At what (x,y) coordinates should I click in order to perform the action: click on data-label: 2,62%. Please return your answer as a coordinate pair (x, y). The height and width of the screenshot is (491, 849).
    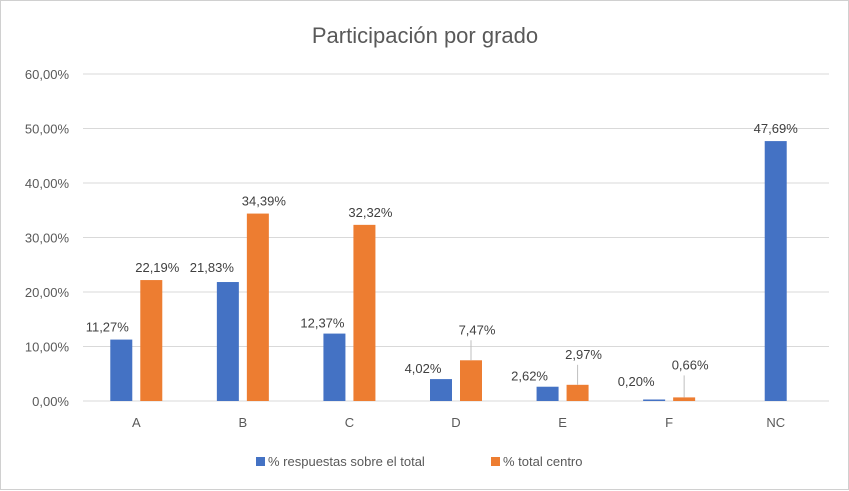
    Looking at the image, I should click on (529, 376).